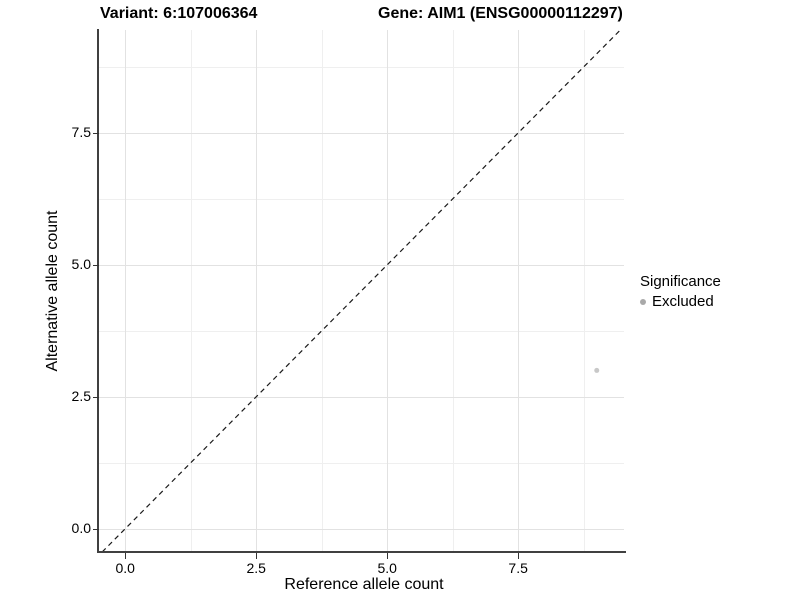 The height and width of the screenshot is (600, 800). I want to click on legend-item-label: Excluded, so click(683, 301).